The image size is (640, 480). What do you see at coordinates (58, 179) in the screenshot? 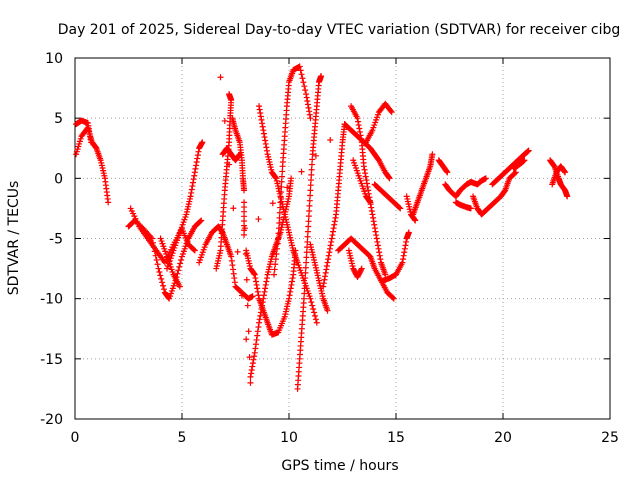
I see `y-tick-label: 0` at bounding box center [58, 179].